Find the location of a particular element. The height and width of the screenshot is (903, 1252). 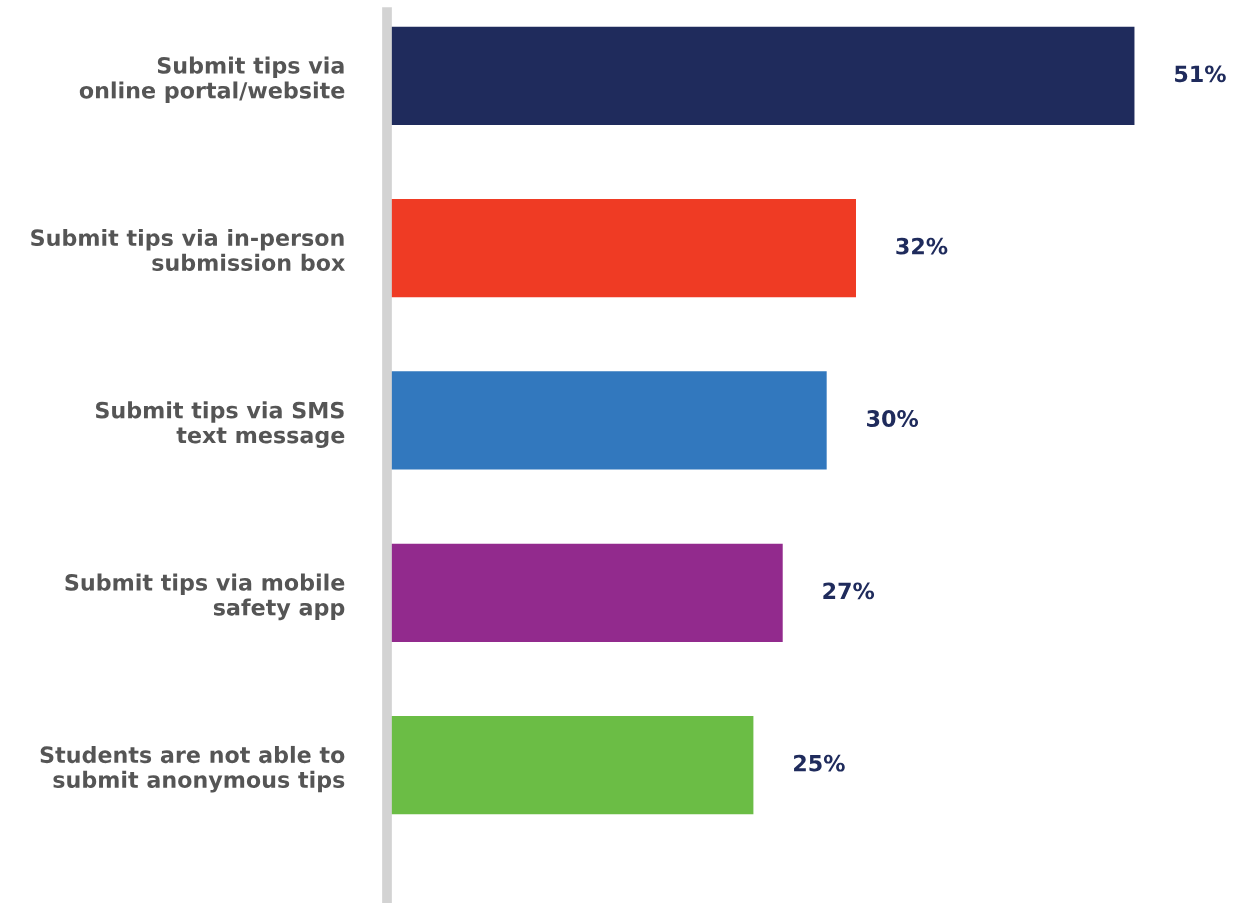

data-label: 51% is located at coordinates (1200, 74).